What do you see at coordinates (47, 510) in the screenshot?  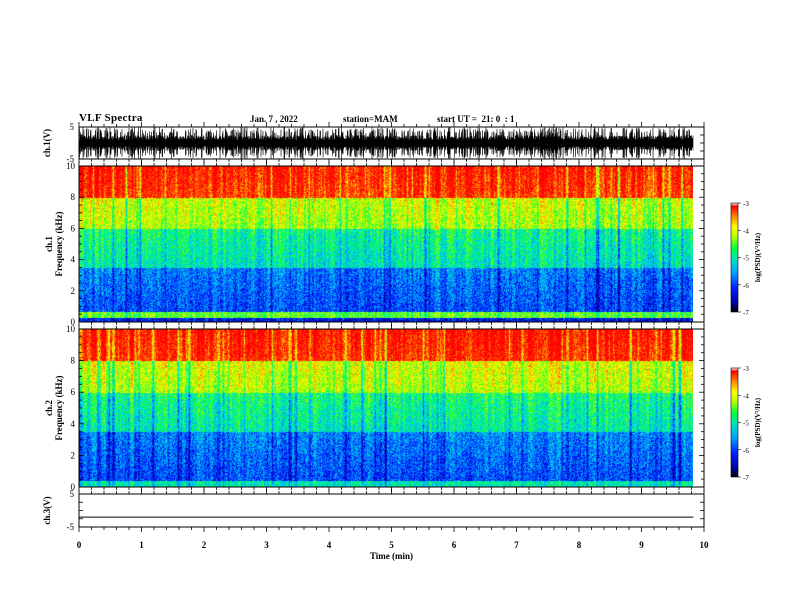 I see `ch3-ylabel: ch.3(V)` at bounding box center [47, 510].